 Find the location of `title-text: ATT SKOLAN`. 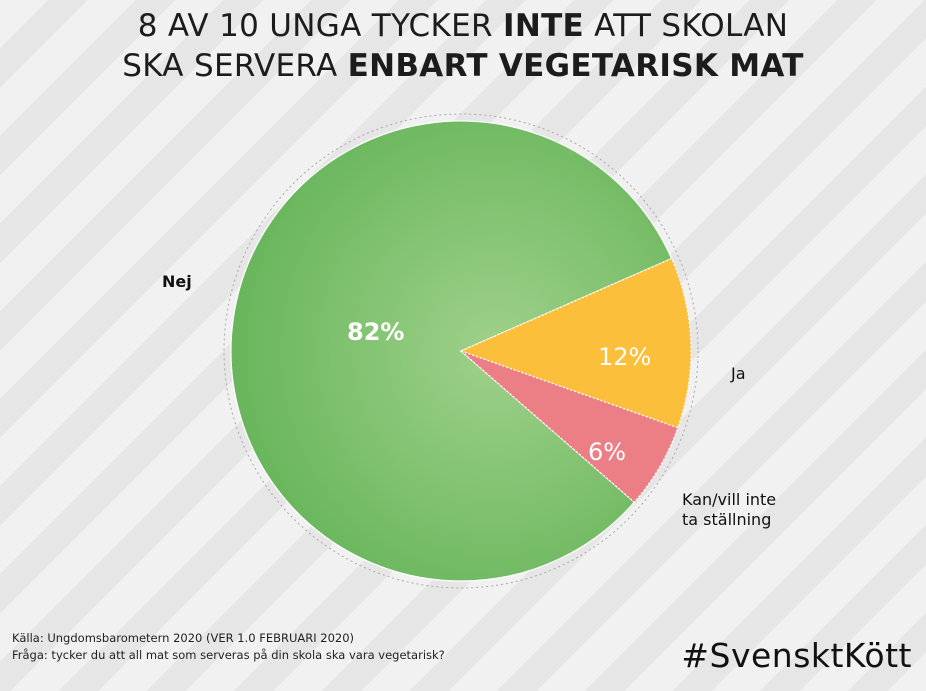

title-text: ATT SKOLAN is located at coordinates (686, 26).